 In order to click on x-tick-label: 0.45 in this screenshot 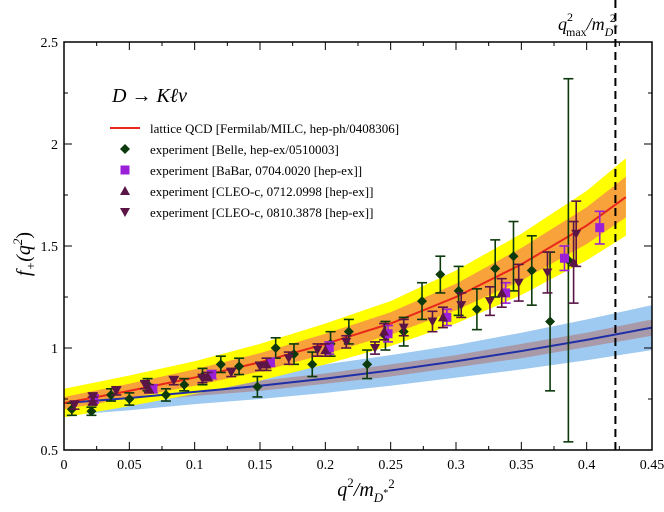, I will do `click(652, 465)`.